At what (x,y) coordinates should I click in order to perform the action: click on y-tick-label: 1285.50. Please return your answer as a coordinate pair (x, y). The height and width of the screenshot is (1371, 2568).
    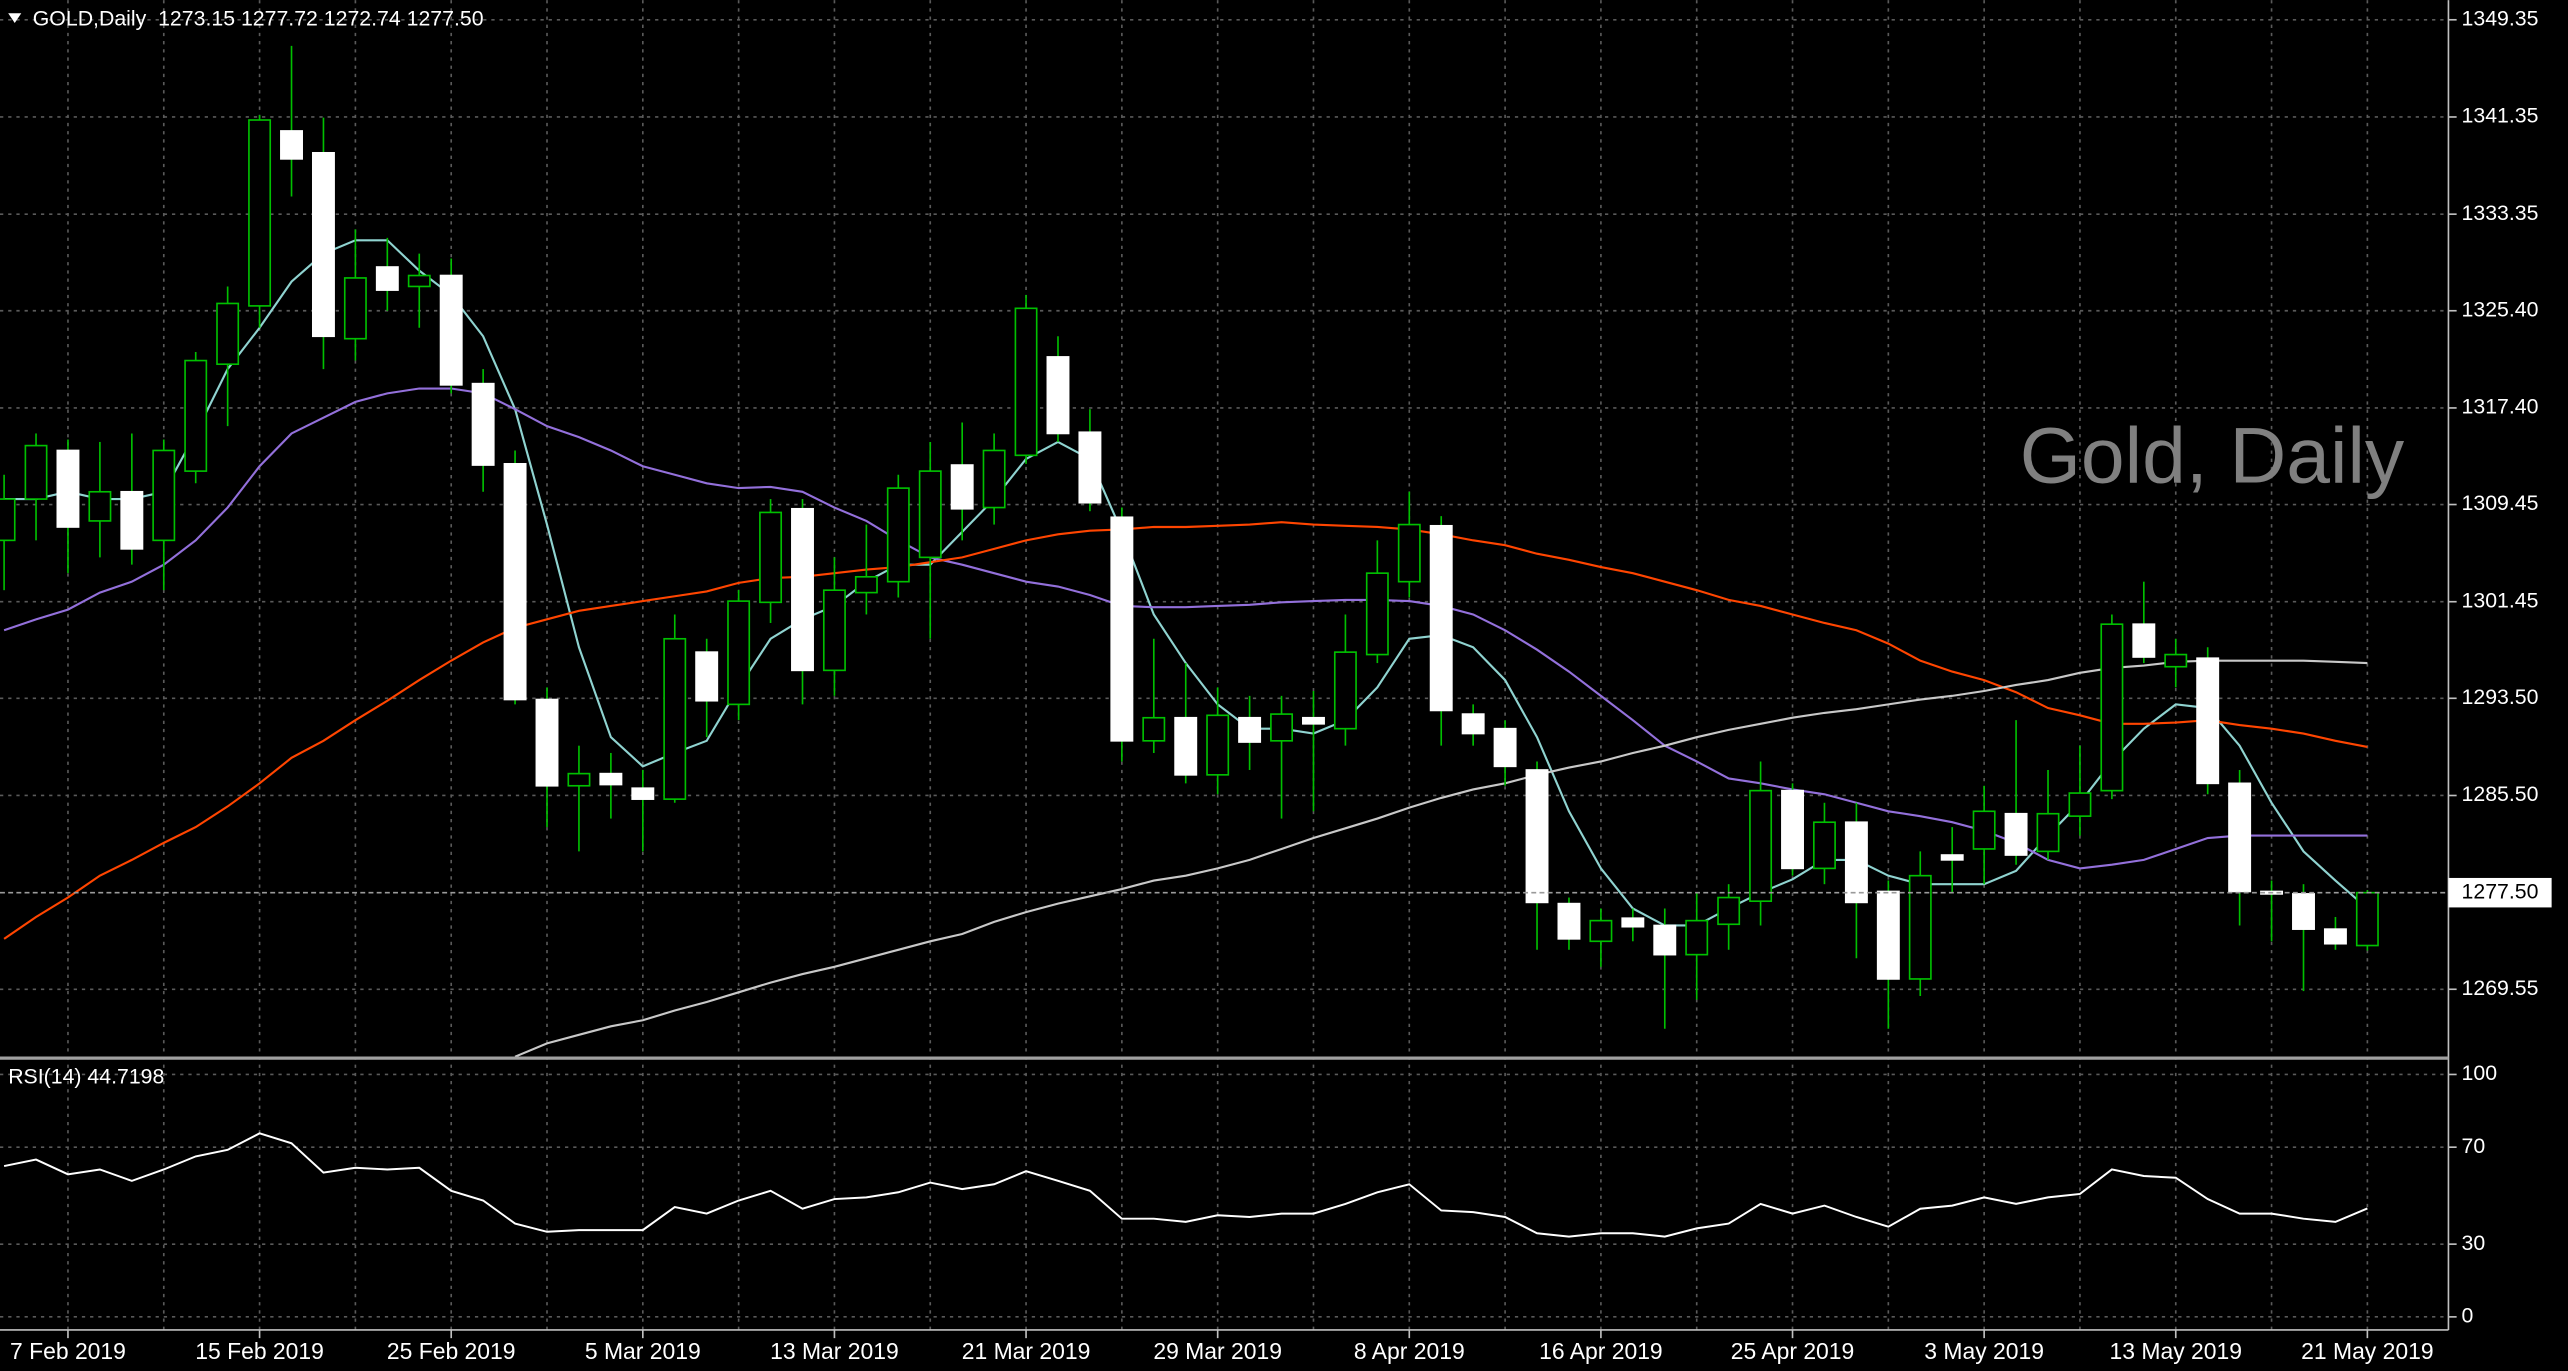
    Looking at the image, I should click on (2500, 794).